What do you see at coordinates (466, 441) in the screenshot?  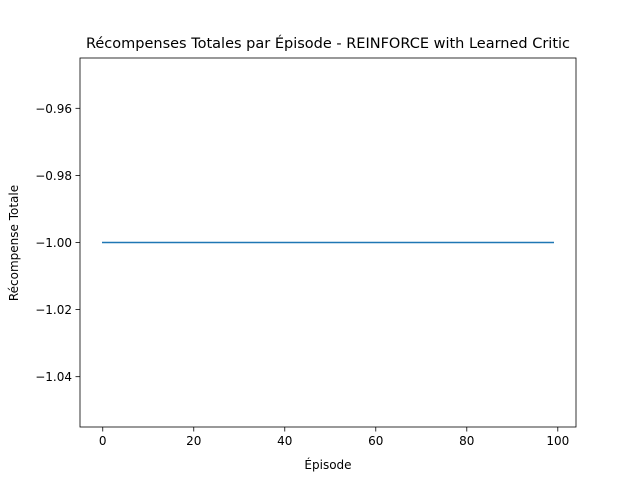 I see `x-tick-label: 80` at bounding box center [466, 441].